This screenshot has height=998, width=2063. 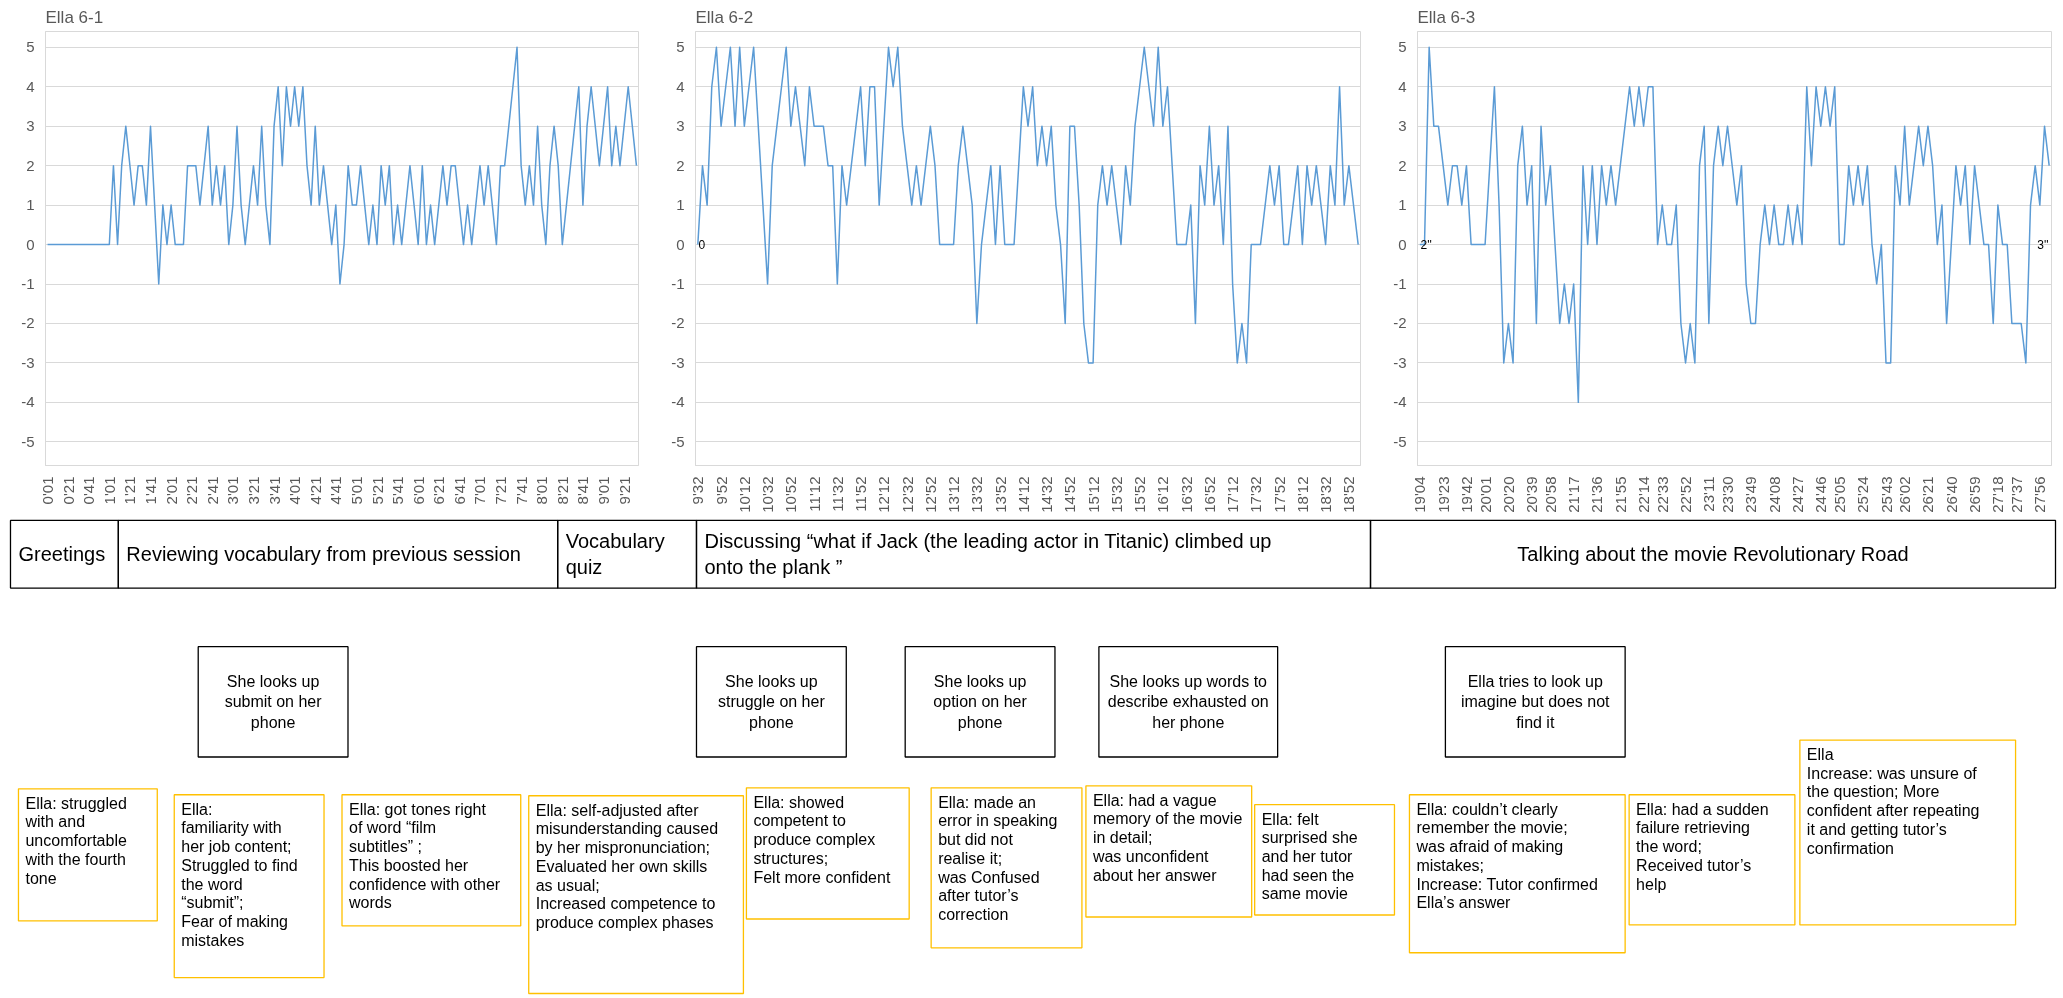 What do you see at coordinates (1116, 494) in the screenshot?
I see `x-tick-label: 15'32` at bounding box center [1116, 494].